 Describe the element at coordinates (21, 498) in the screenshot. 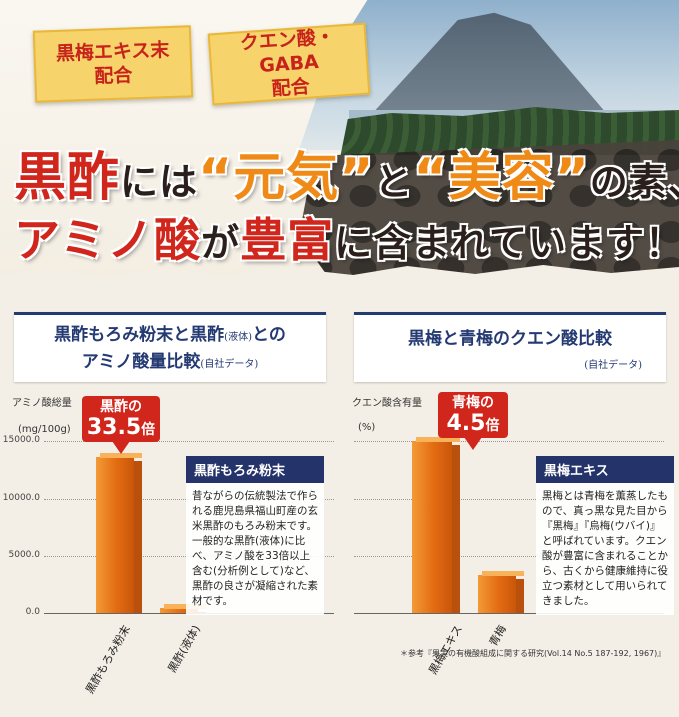

I see `tick-label: 10000.0` at that location.